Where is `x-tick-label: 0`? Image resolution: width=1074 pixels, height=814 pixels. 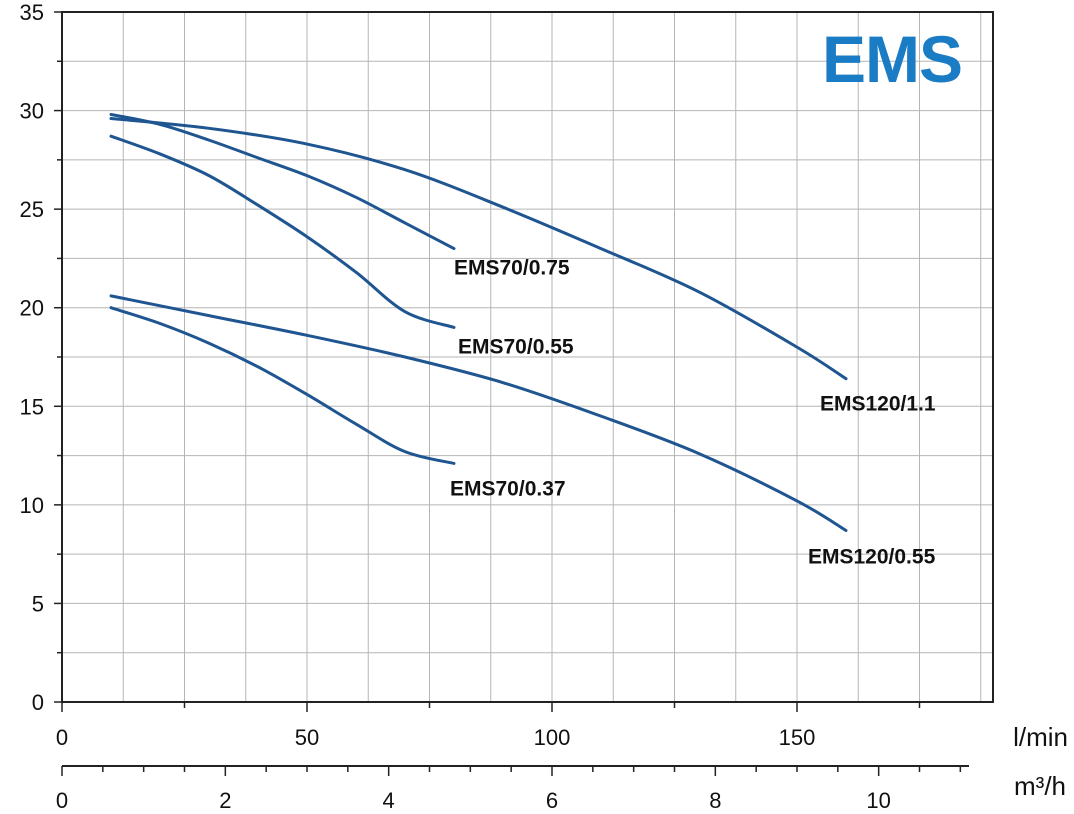
x-tick-label: 0 is located at coordinates (62, 737).